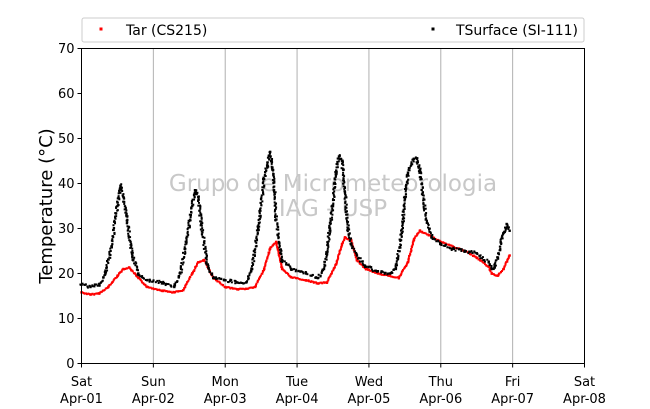  What do you see at coordinates (101, 29) in the screenshot?
I see `legend-marker-tar` at bounding box center [101, 29].